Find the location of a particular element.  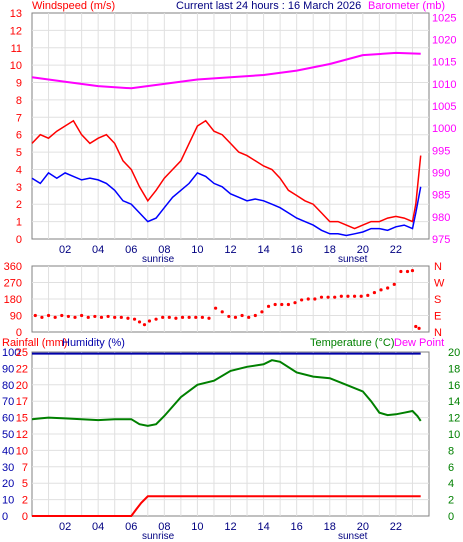

wind-x-tick-labels: 02 04 06 08 10 12 14 16 18 20 22 is located at coordinates (230, 250).